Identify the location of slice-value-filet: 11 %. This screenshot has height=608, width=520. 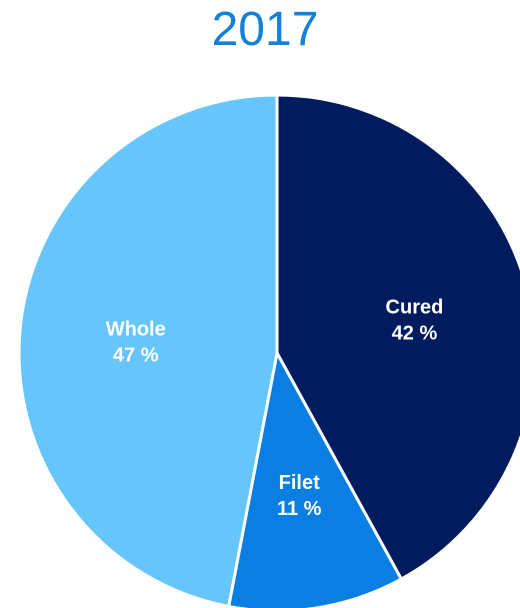
(299, 509).